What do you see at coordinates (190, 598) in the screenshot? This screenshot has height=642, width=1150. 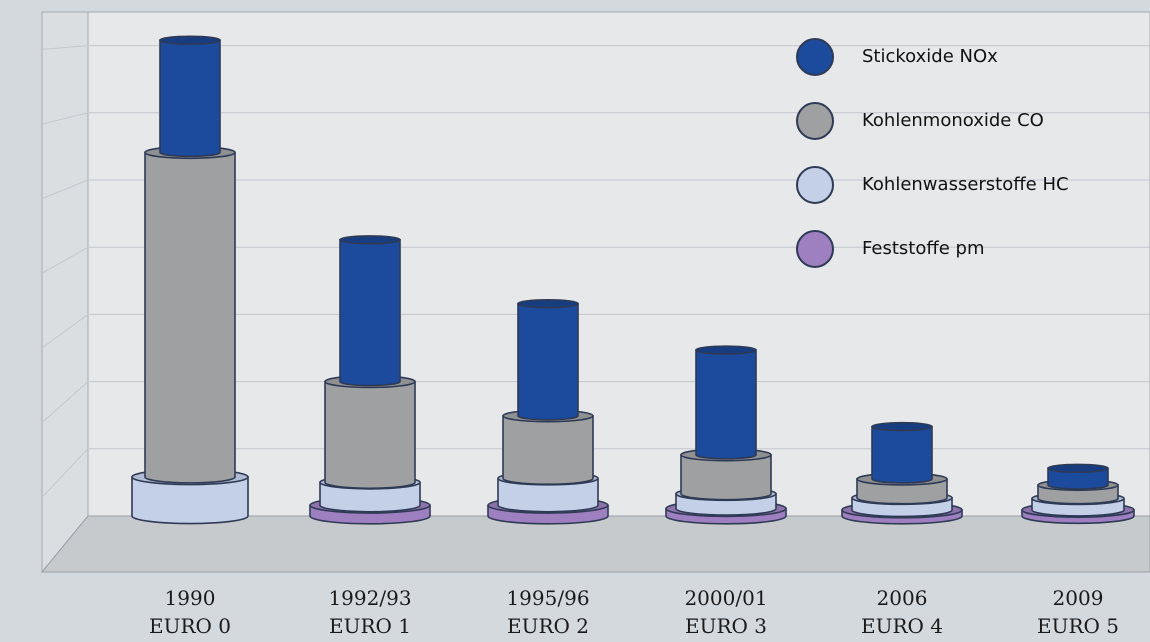 I see `category-year-0: 1990` at bounding box center [190, 598].